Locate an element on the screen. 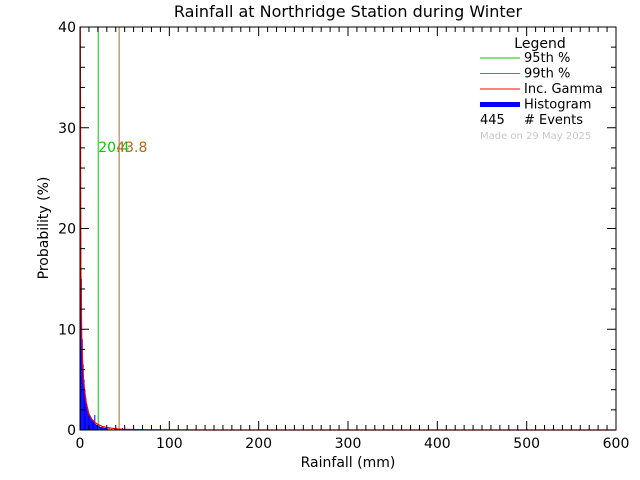 Image resolution: width=640 pixels, height=480 pixels. y-tick-label: 30 is located at coordinates (67, 129).